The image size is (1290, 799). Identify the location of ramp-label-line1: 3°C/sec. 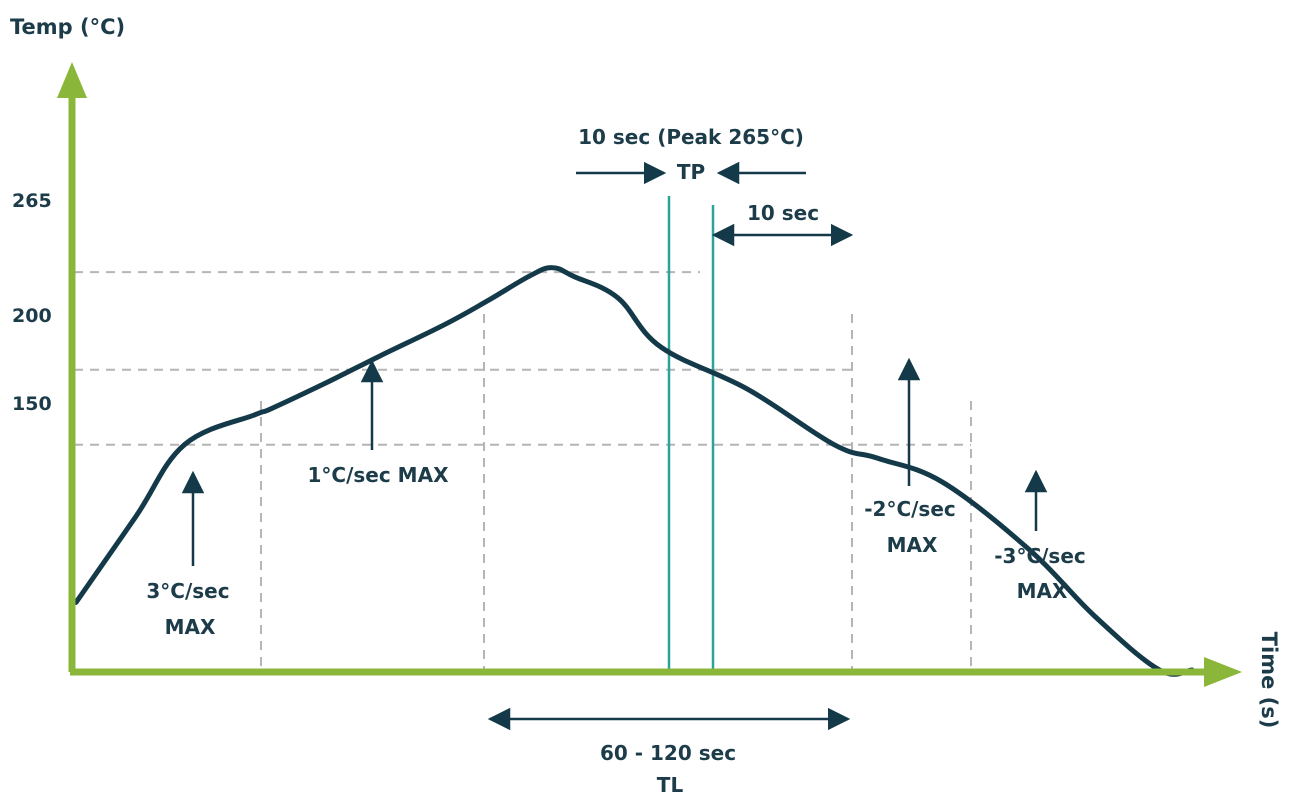
(187, 591).